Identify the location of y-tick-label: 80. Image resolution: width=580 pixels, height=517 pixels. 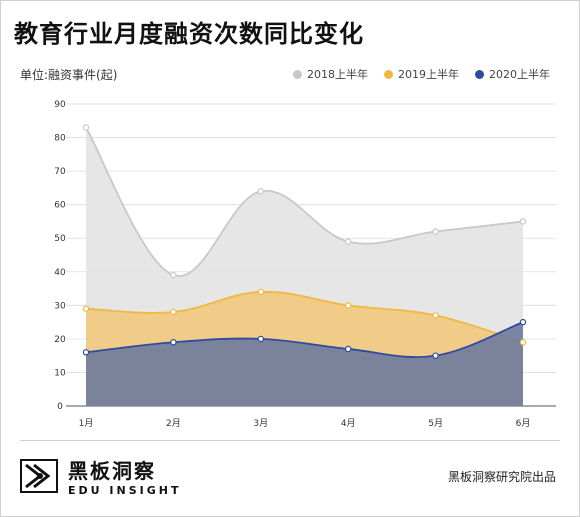
(60, 139).